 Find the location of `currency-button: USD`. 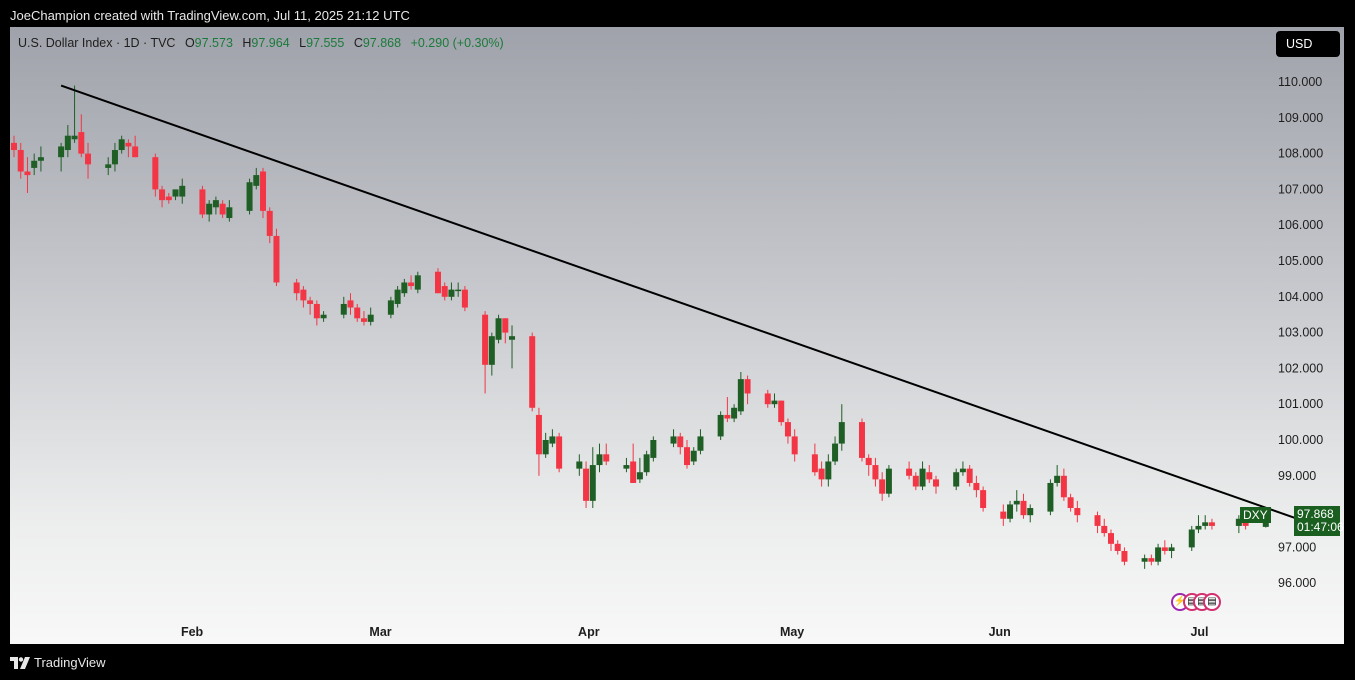

currency-button: USD is located at coordinates (1308, 44).